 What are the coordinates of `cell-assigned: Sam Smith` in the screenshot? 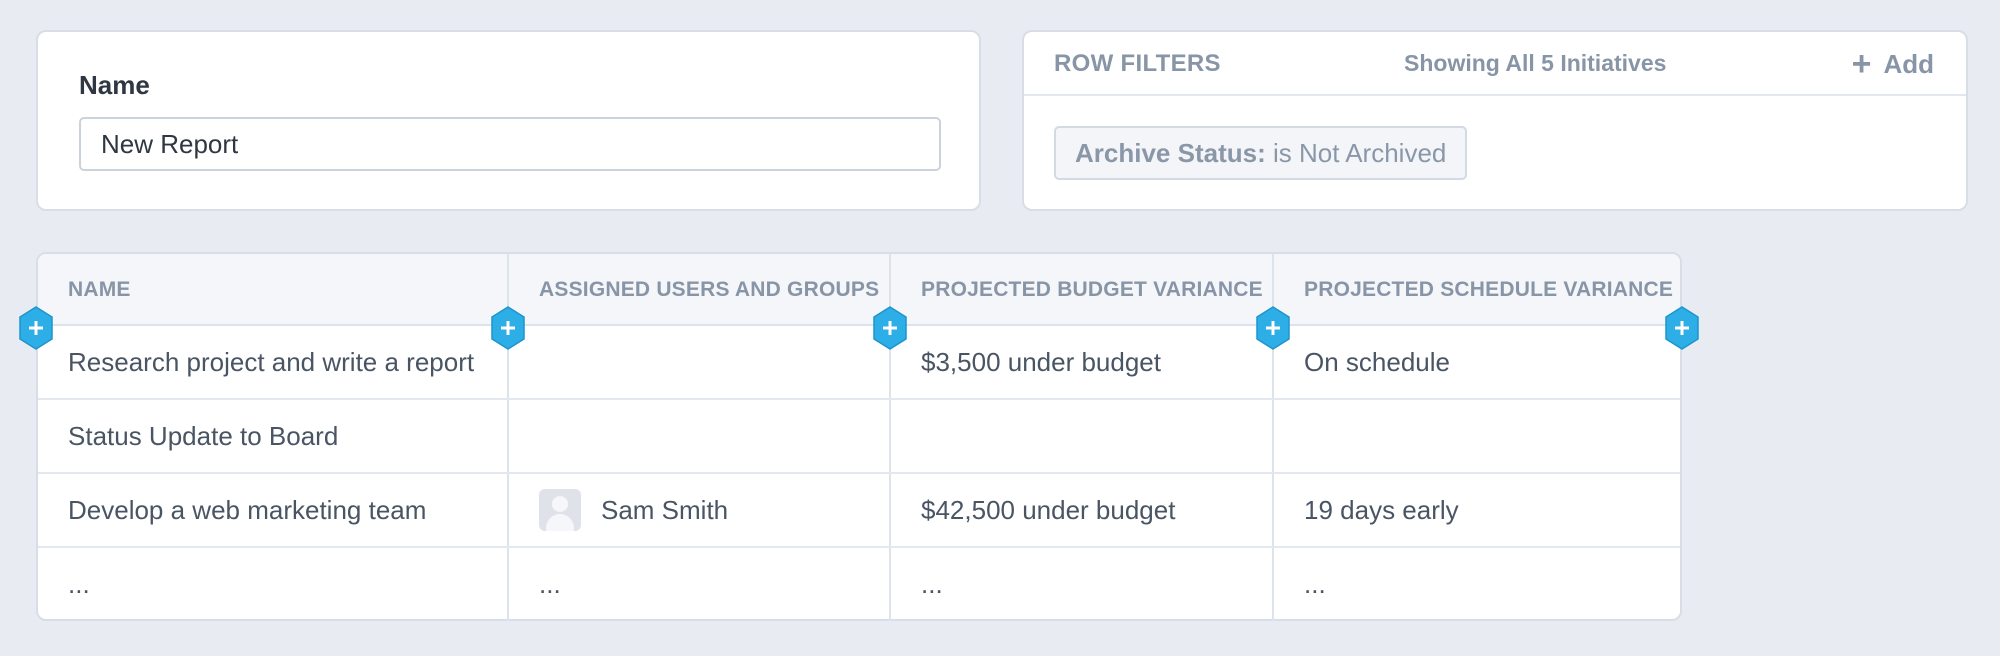 It's located at (618, 510).